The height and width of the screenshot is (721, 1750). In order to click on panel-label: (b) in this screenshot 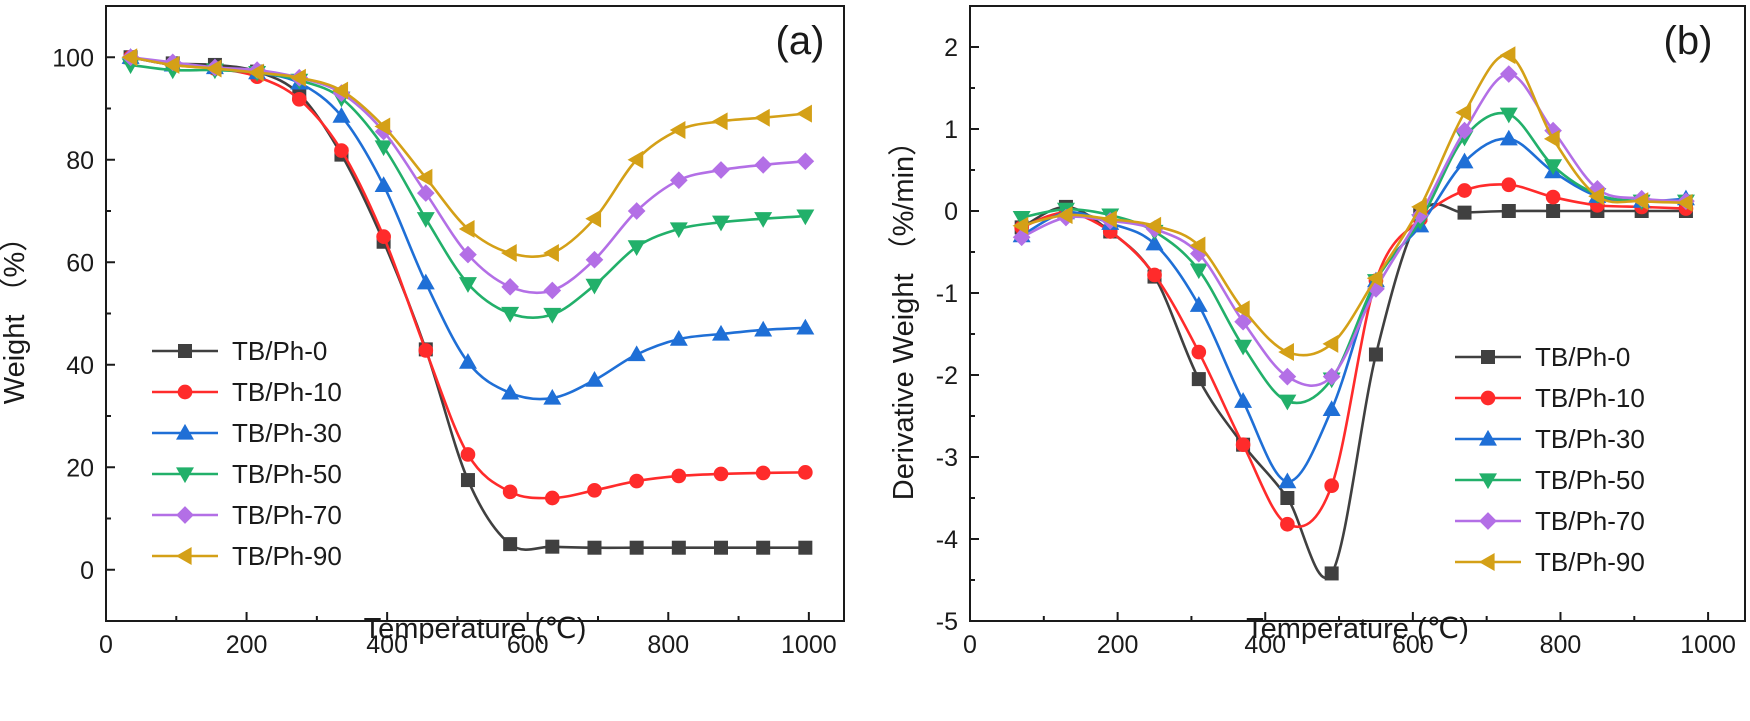, I will do `click(1688, 41)`.